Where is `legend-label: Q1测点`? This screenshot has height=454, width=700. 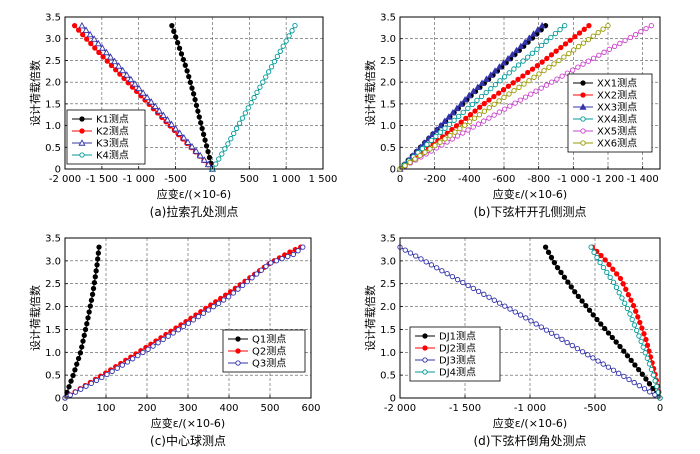 legend-label: Q1测点 is located at coordinates (269, 339).